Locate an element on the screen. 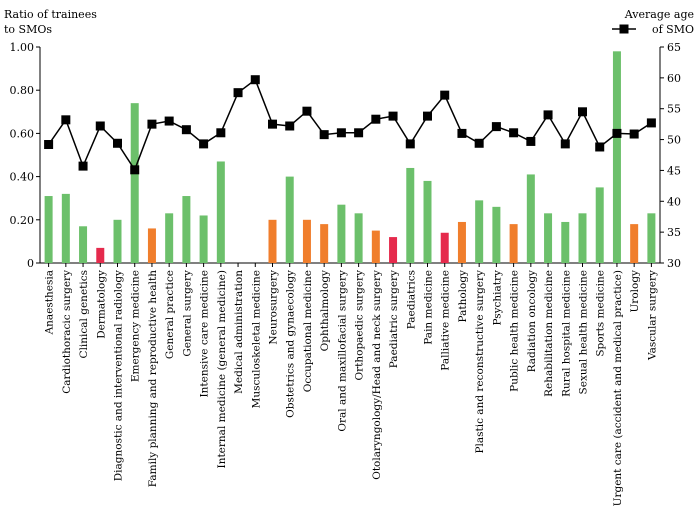  right-tick-label: 30 is located at coordinates (674, 263).